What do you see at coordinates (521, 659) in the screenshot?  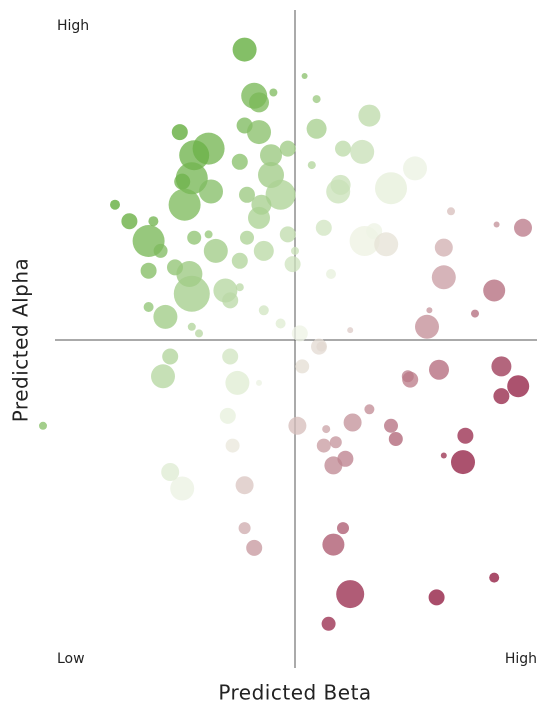 I see `x-high-label: High` at bounding box center [521, 659].